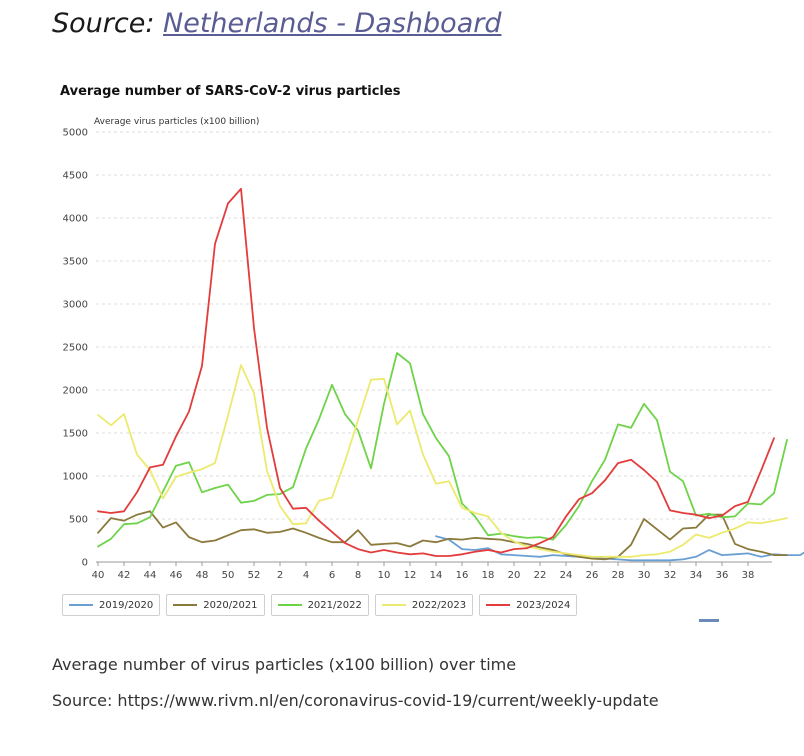 This screenshot has width=804, height=756. I want to click on y-tick-label: 2000, so click(75, 391).